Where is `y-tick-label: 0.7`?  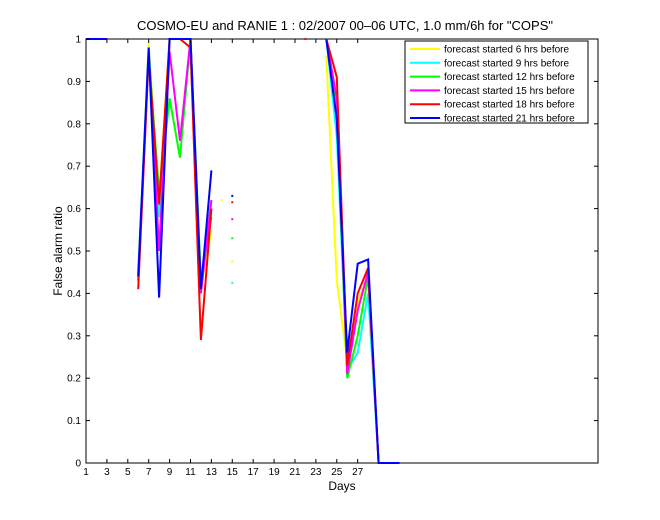 y-tick-label: 0.7 is located at coordinates (74, 167).